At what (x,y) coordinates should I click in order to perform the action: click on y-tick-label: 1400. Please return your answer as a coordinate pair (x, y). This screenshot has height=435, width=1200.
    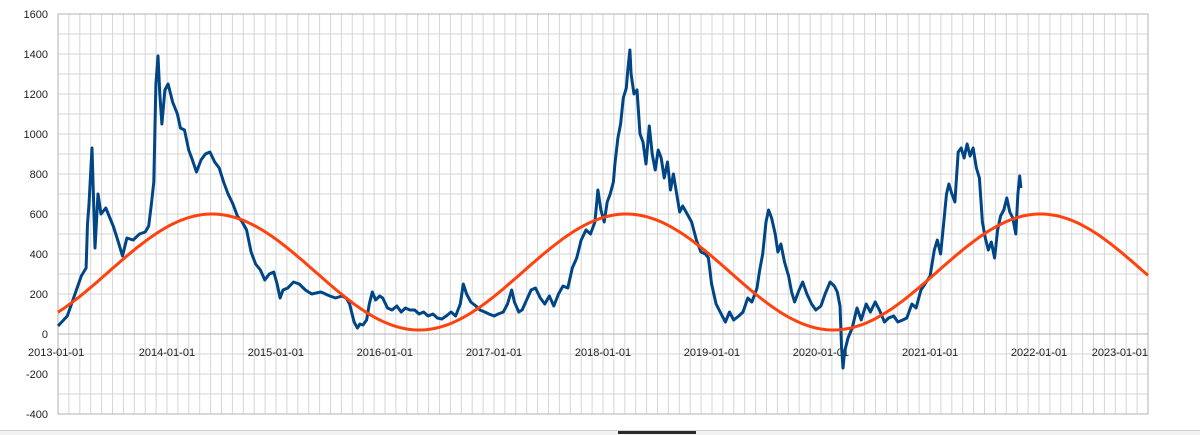
    Looking at the image, I should click on (36, 55).